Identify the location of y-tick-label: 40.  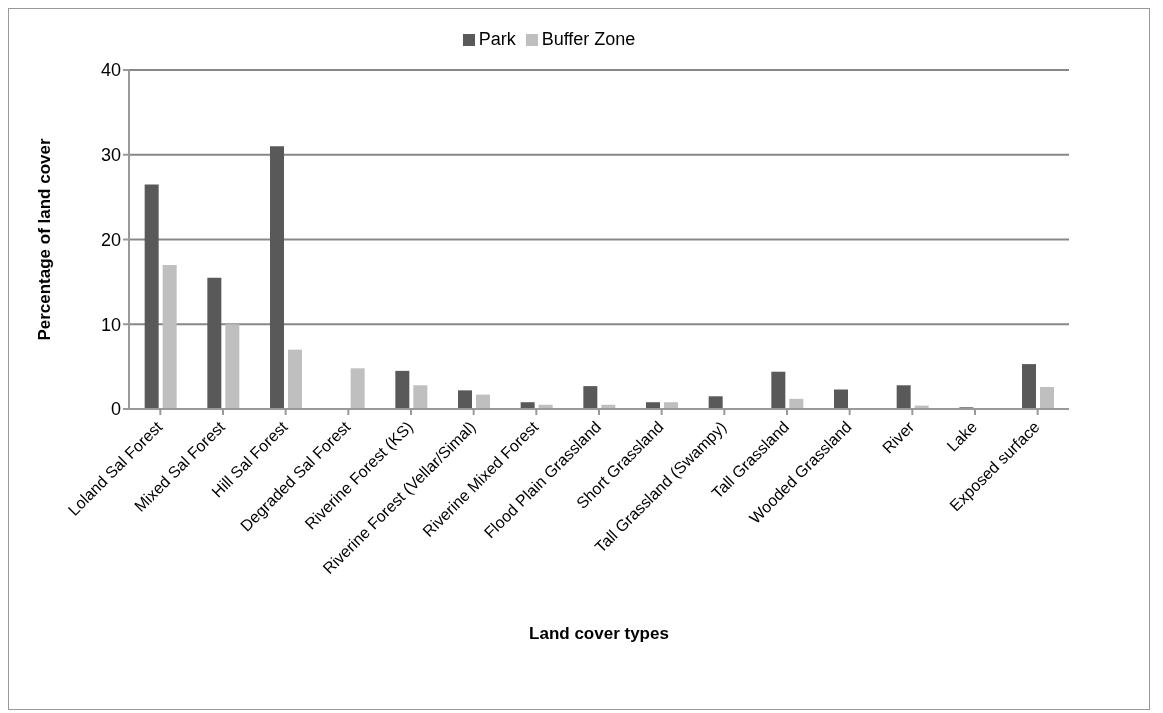
(110, 70).